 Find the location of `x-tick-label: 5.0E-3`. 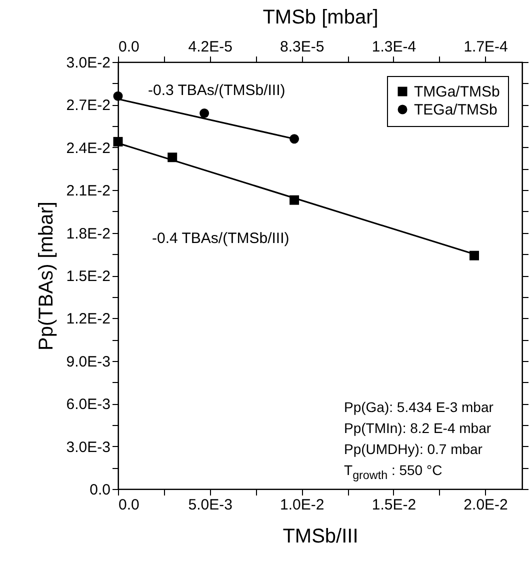

x-tick-label: 5.0E-3 is located at coordinates (210, 505).